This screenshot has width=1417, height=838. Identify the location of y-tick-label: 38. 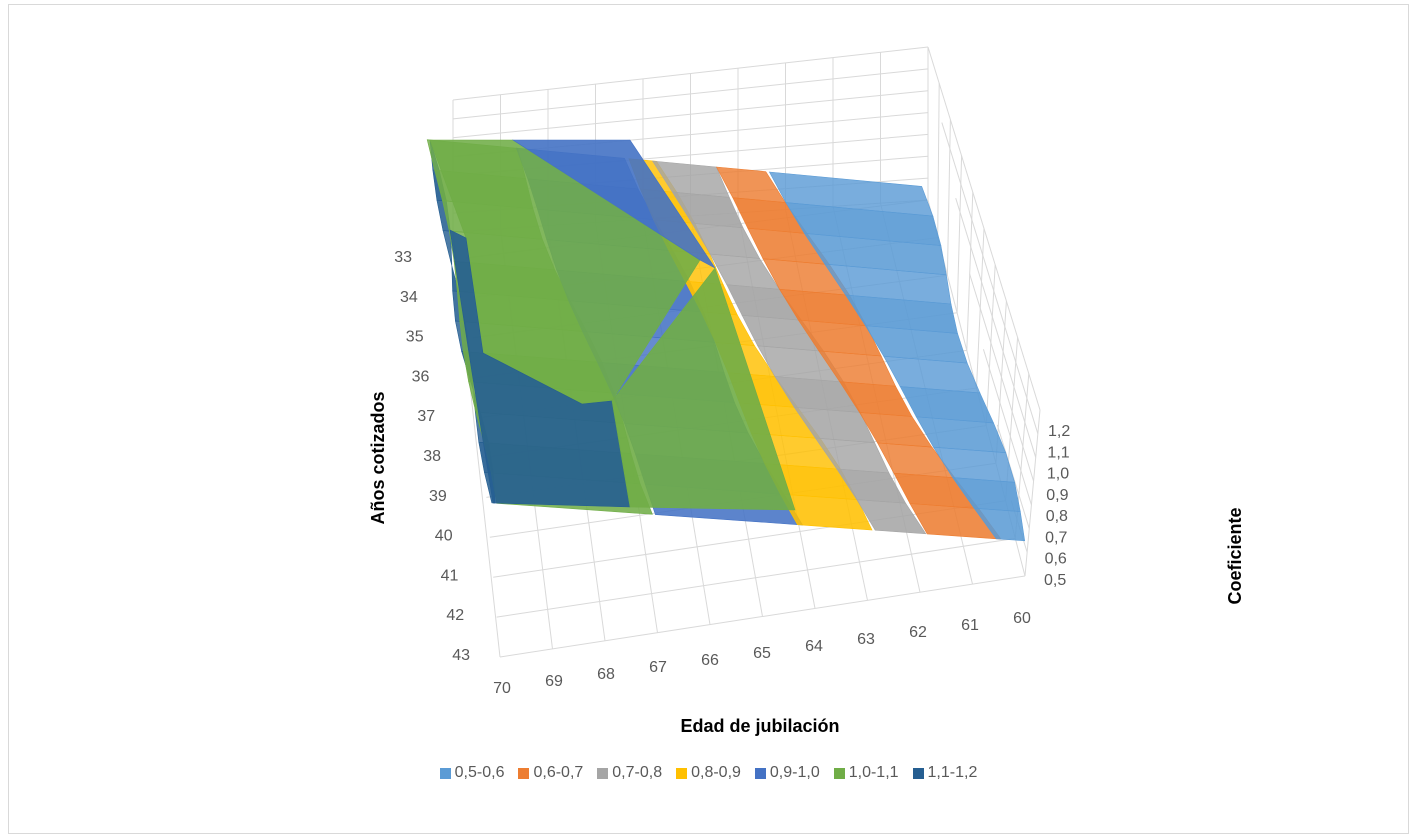
(432, 456).